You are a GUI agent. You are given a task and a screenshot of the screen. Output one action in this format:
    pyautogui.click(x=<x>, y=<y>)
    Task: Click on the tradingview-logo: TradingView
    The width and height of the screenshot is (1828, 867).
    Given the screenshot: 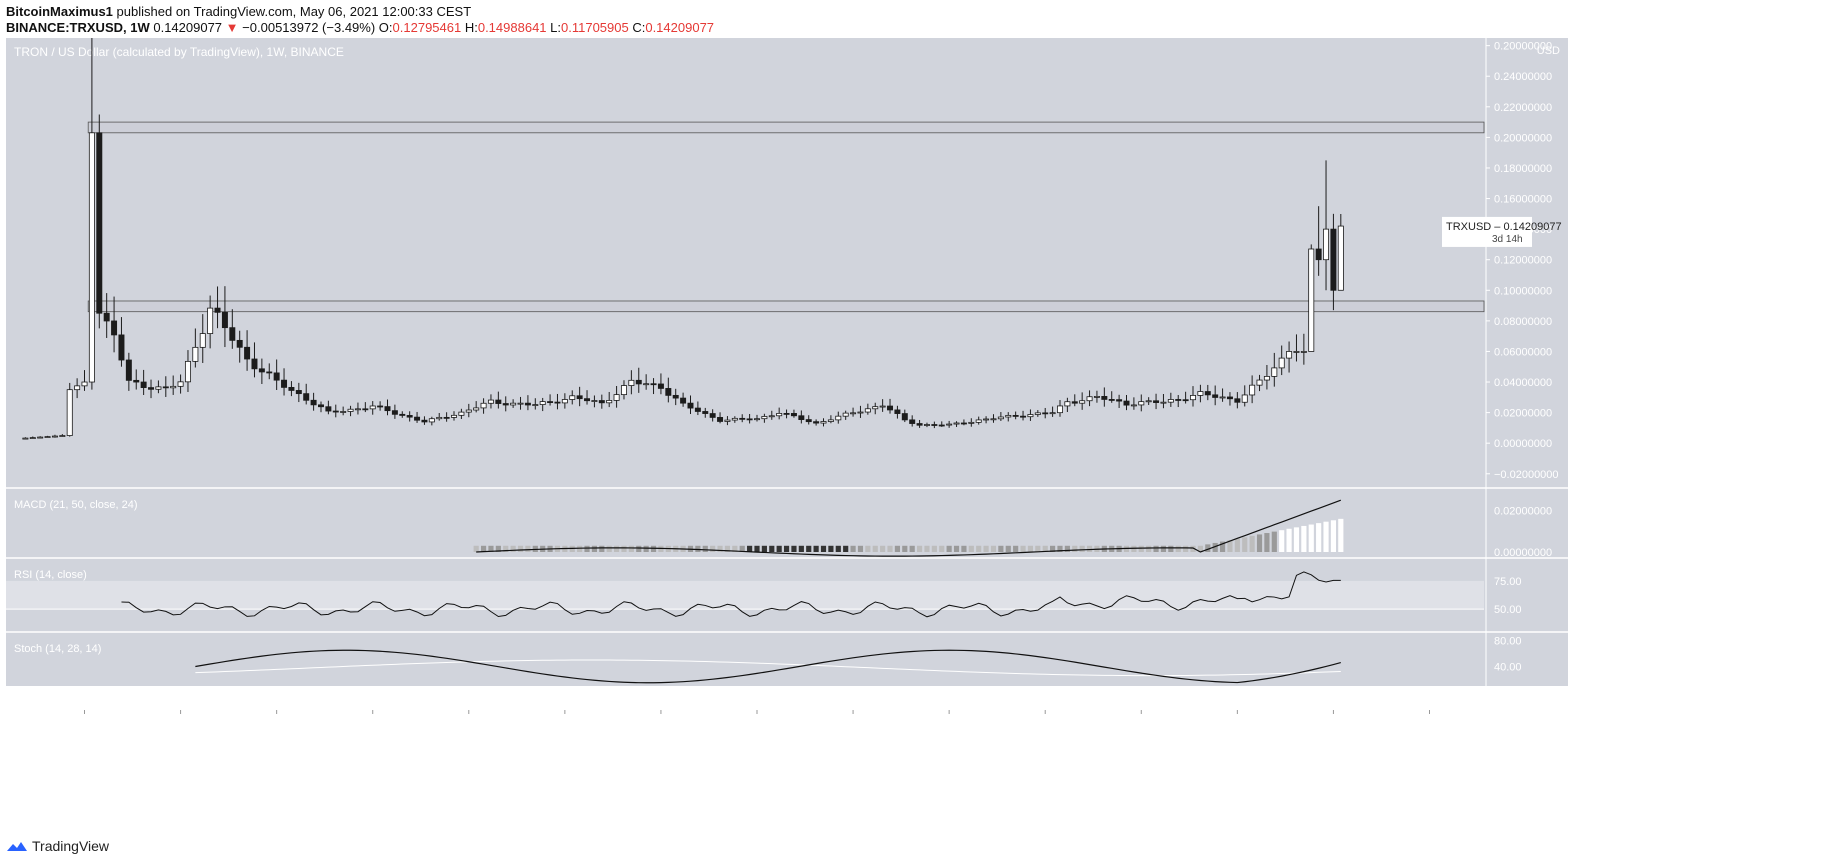 What is the action you would take?
    pyautogui.click(x=57, y=846)
    